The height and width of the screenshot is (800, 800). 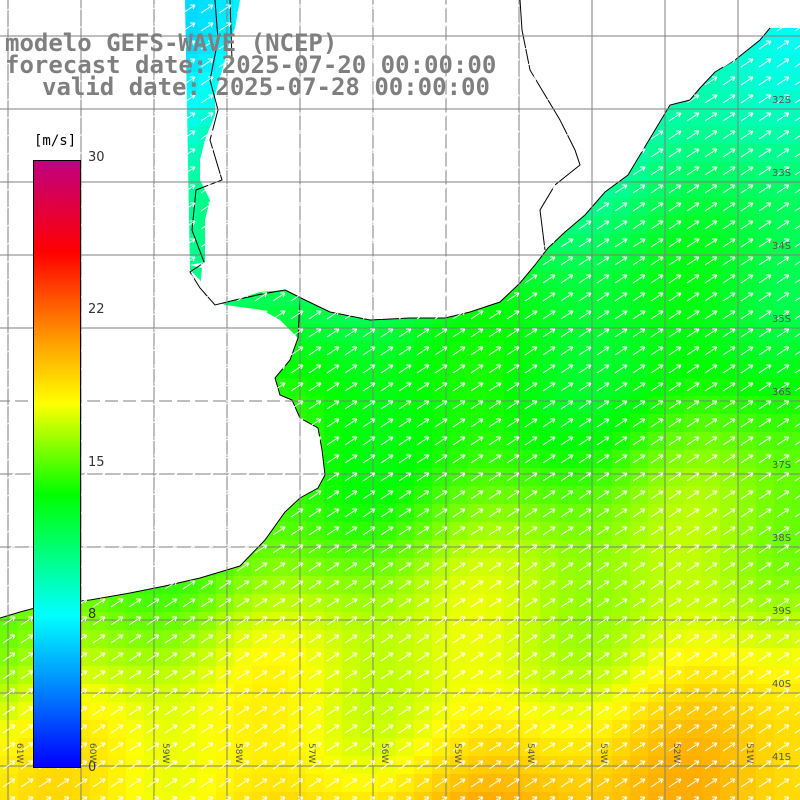 I want to click on lon-label: 59W, so click(x=165, y=753).